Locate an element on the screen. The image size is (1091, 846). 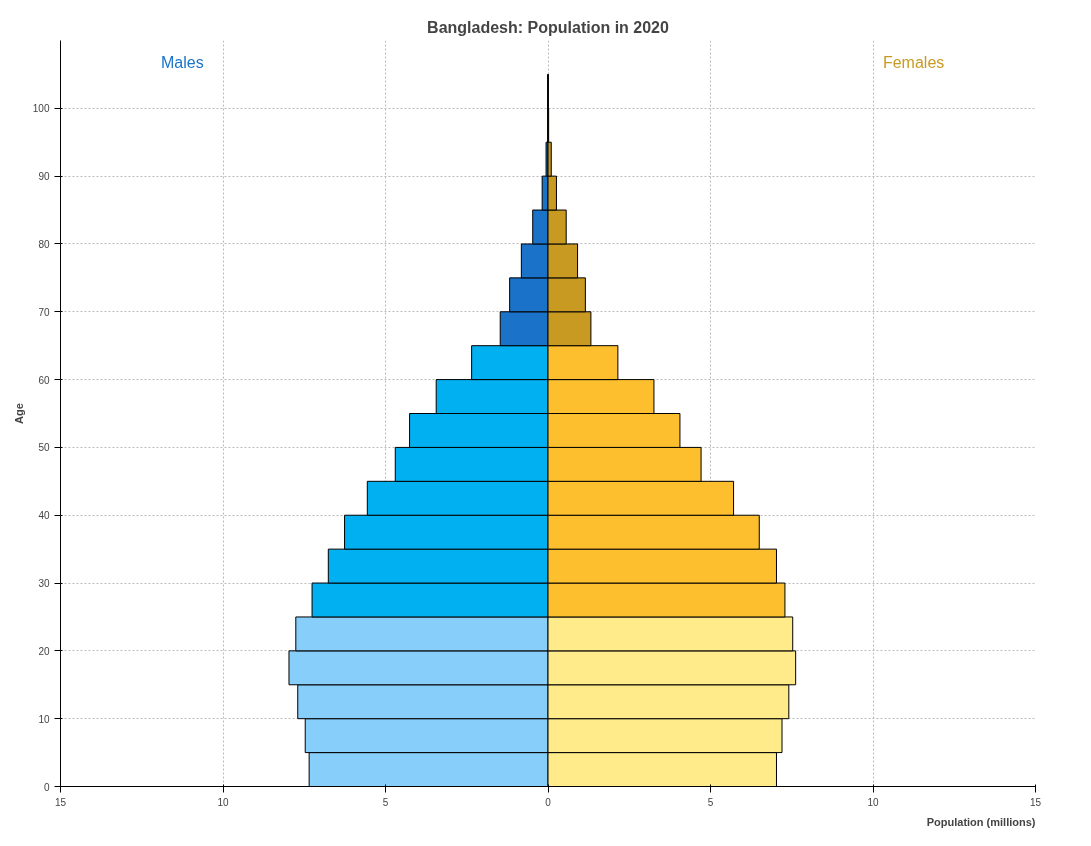
x-axis-title: Population (millions) is located at coordinates (981, 821).